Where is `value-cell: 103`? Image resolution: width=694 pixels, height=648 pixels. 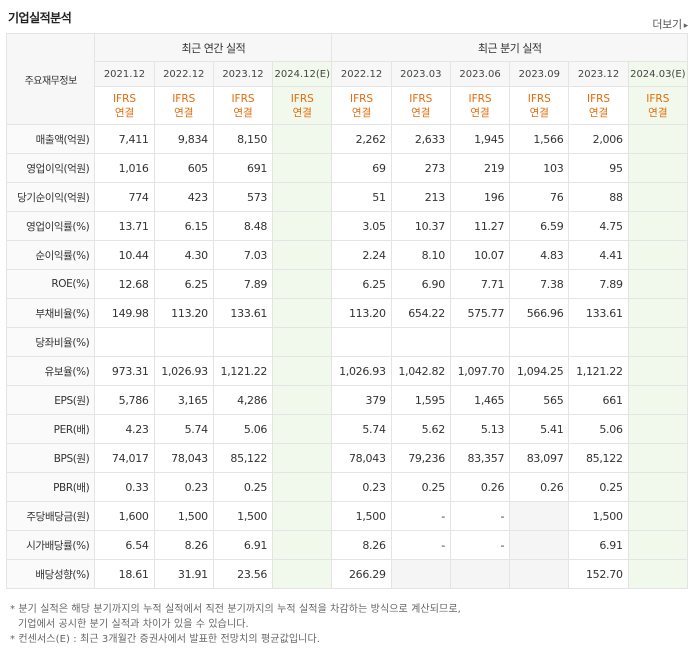
value-cell: 103 is located at coordinates (539, 168).